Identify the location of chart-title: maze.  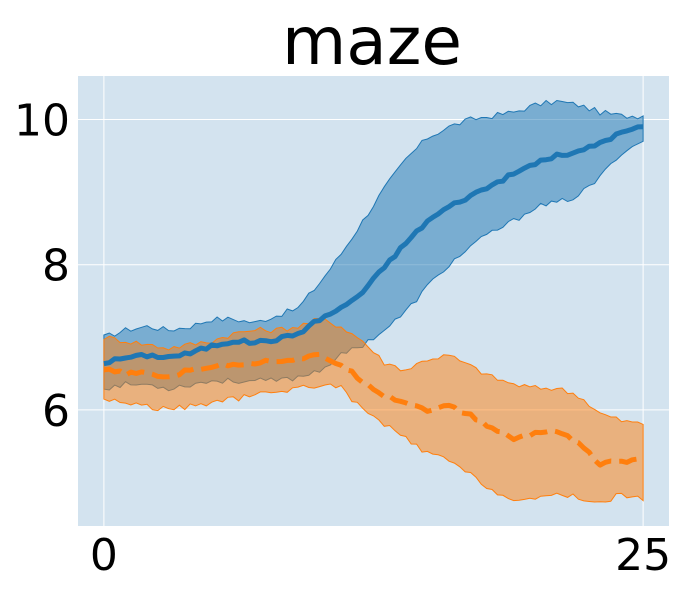
(372, 41).